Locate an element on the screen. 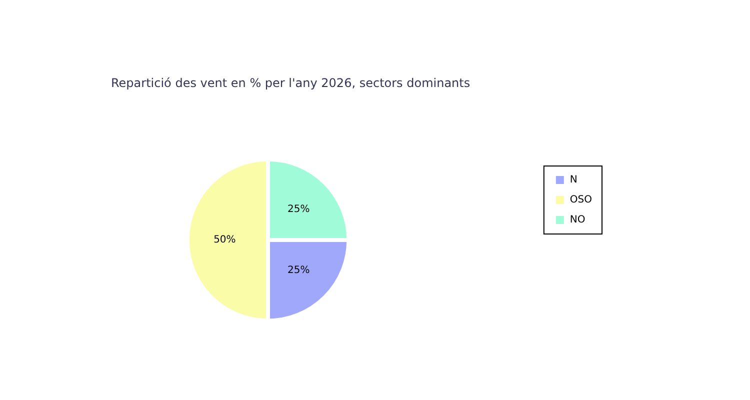 The width and height of the screenshot is (750, 400). chart-title: Repartició des vent en % per l'any 2026, sectors dominants is located at coordinates (290, 83).